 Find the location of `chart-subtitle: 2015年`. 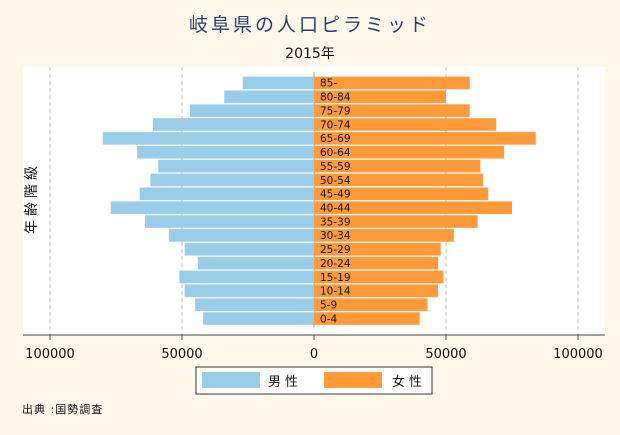

chart-subtitle: 2015年 is located at coordinates (310, 54).